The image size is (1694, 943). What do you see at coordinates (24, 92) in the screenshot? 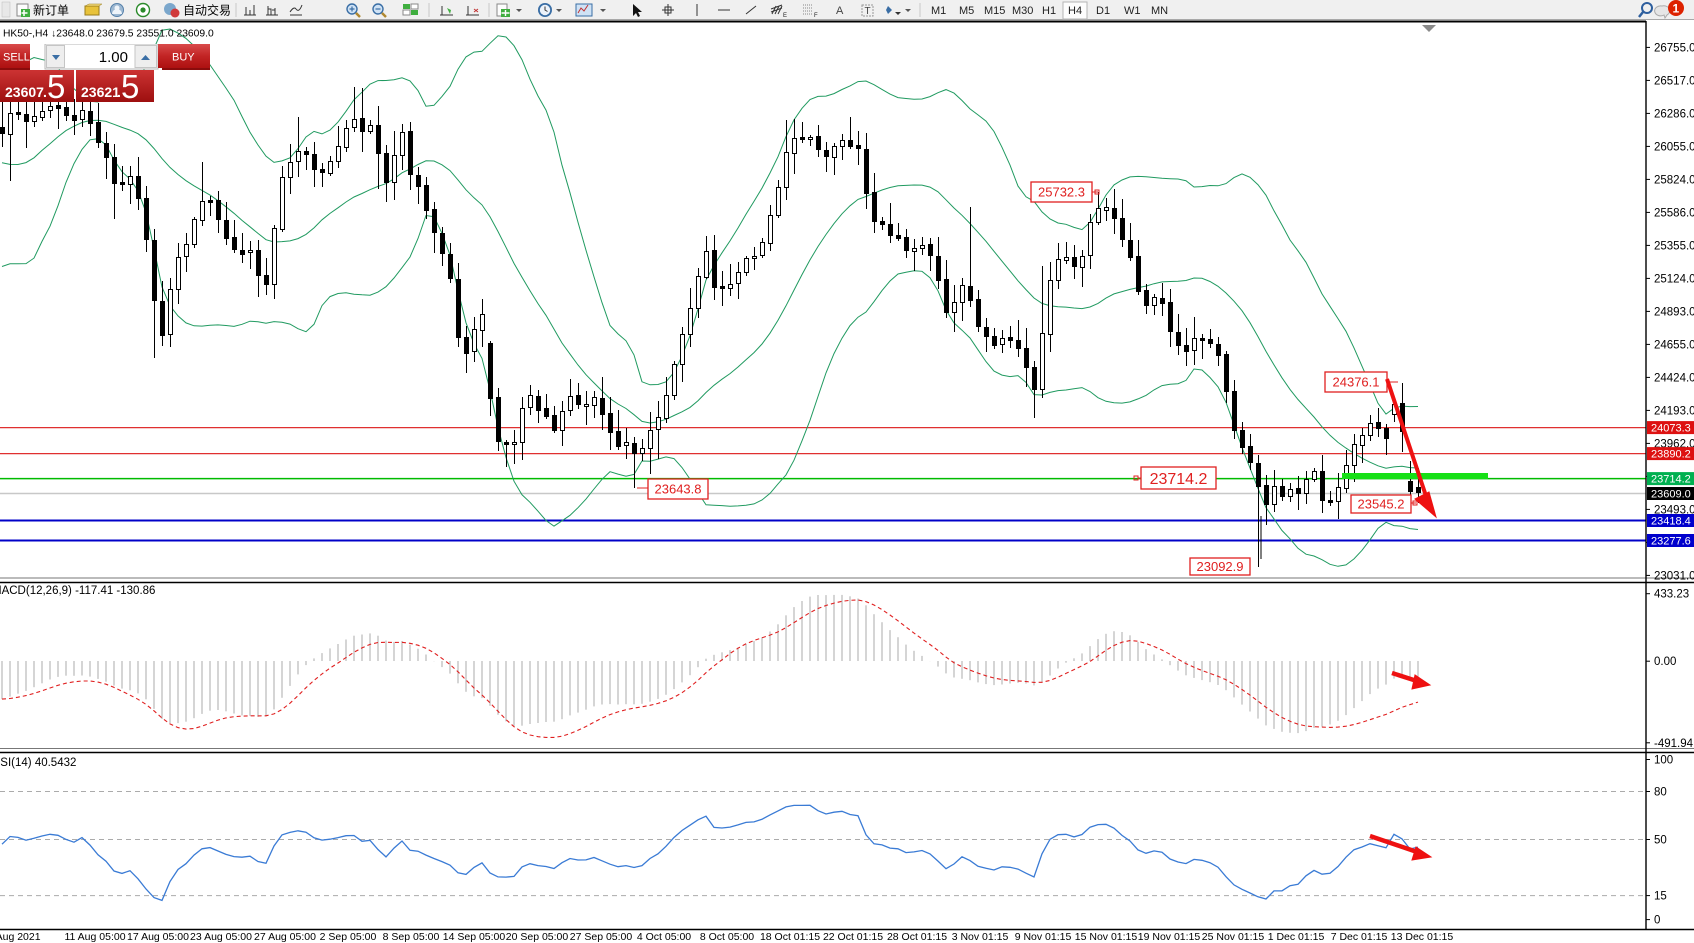
I see `svg-text: 23607` at bounding box center [24, 92].